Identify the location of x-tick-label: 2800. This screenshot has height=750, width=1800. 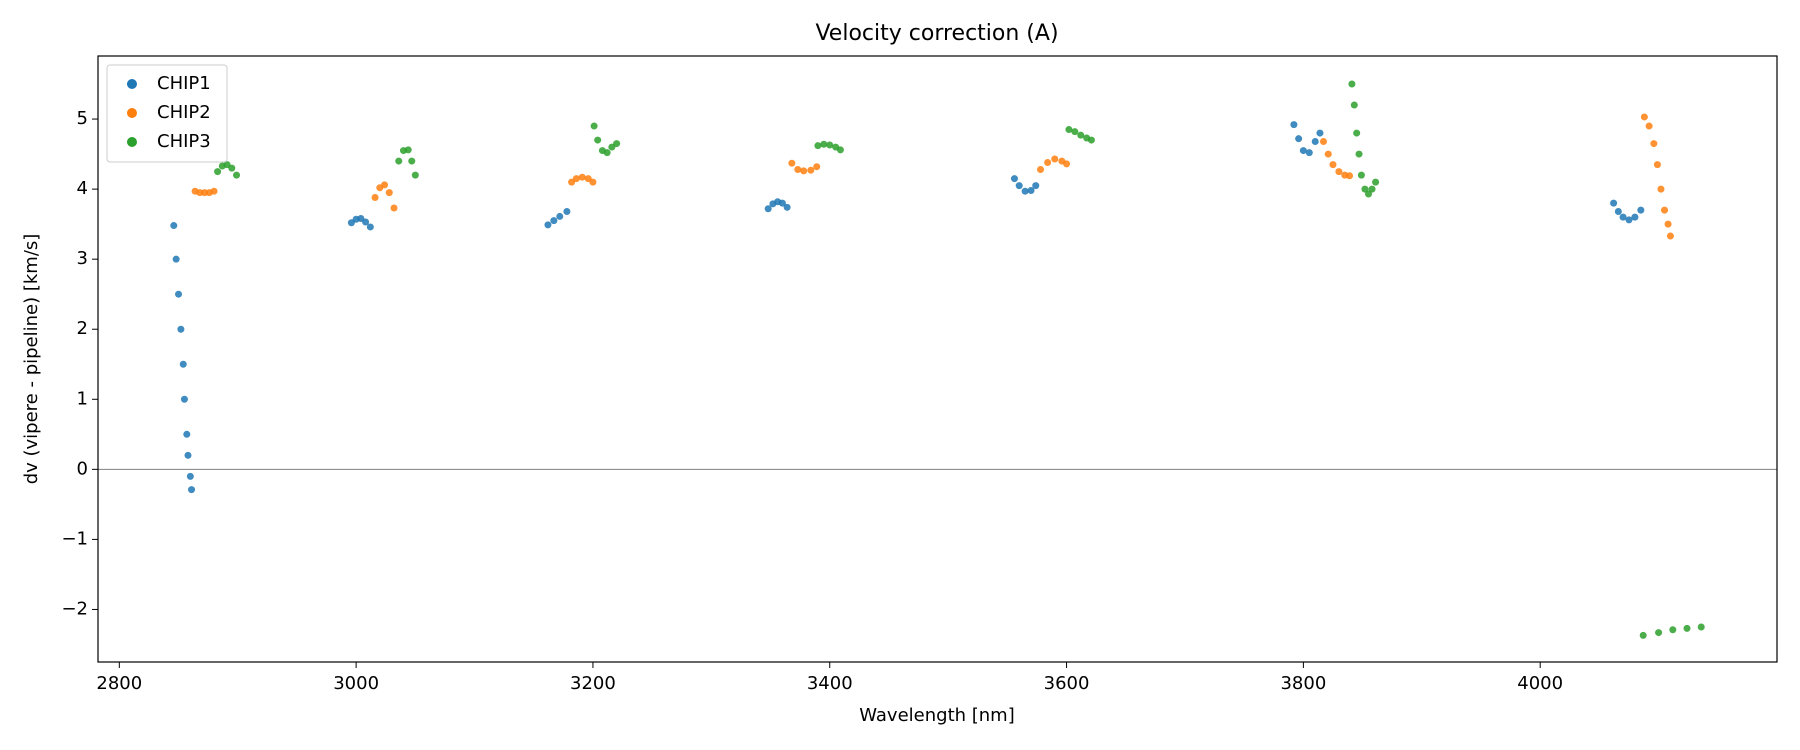
(119, 683).